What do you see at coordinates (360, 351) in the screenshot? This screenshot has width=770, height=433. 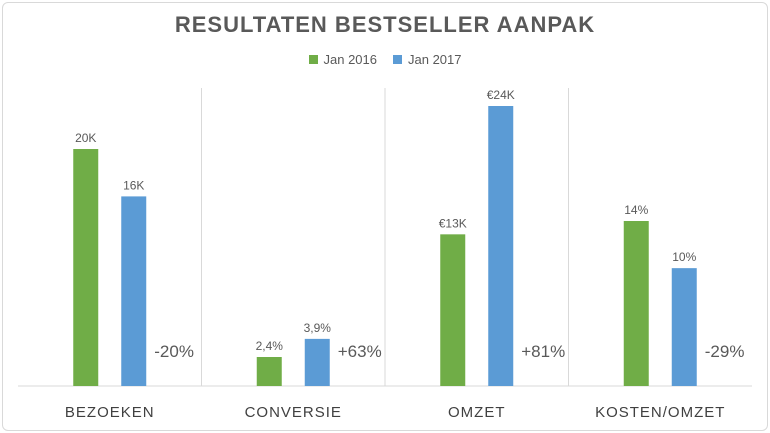 I see `change-label: +63%` at bounding box center [360, 351].